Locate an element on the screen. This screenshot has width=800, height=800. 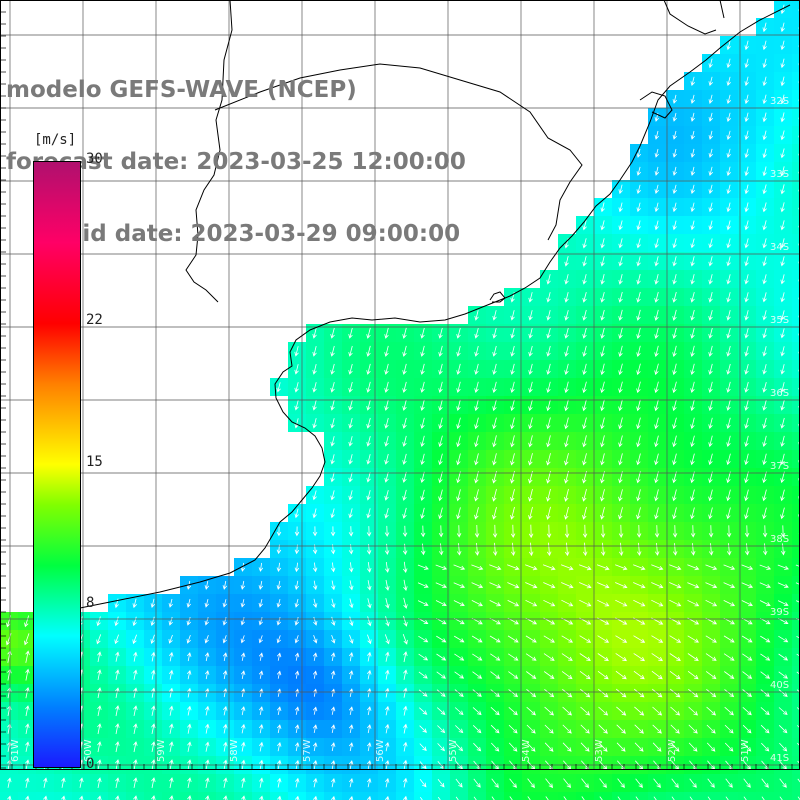
longitude-label: 56W is located at coordinates (380, 750).